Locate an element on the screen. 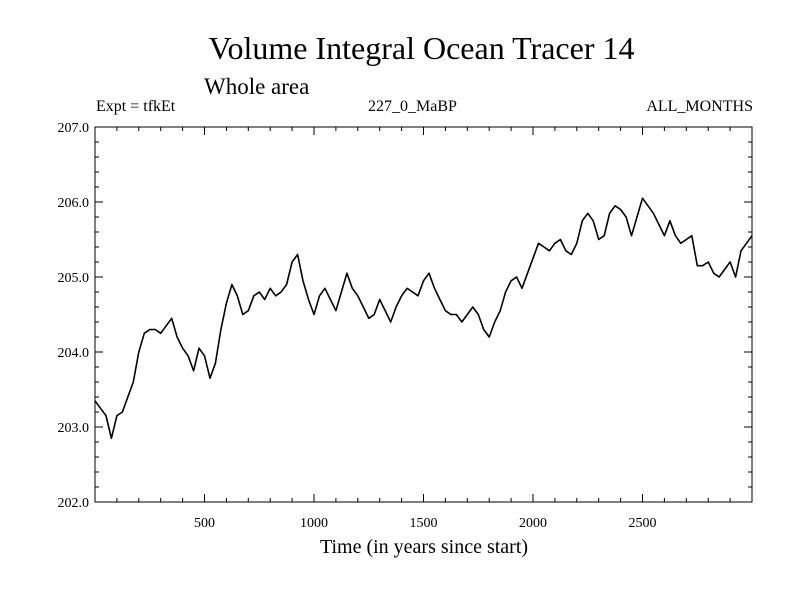 The image size is (800, 600). run-id-label: 227_0_MaBP is located at coordinates (412, 106).